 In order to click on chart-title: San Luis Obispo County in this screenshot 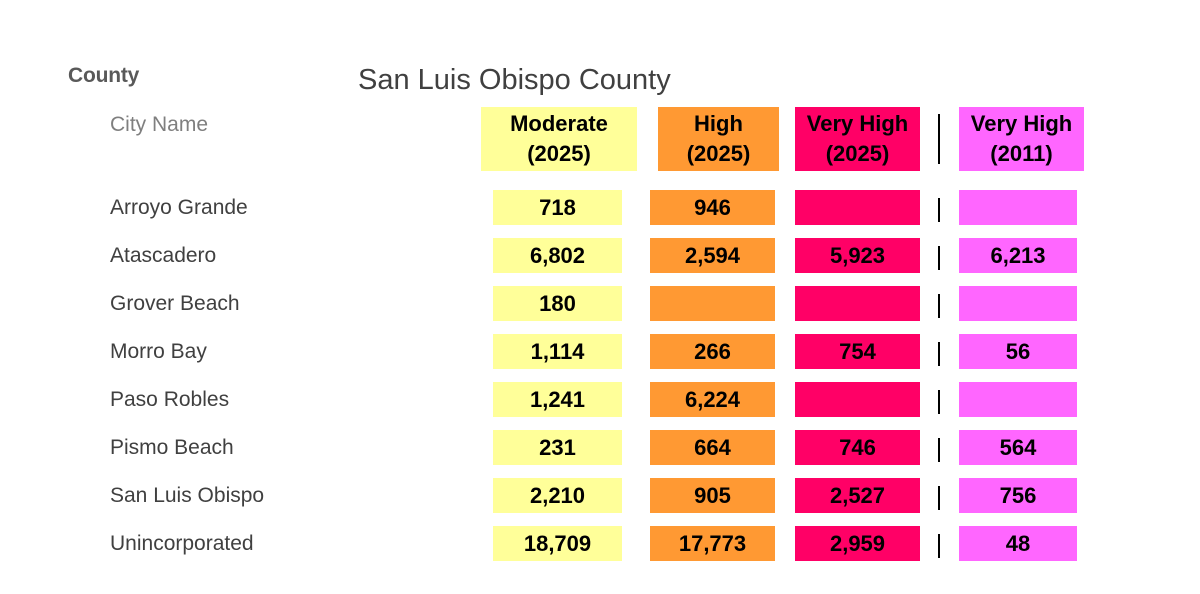, I will do `click(514, 80)`.